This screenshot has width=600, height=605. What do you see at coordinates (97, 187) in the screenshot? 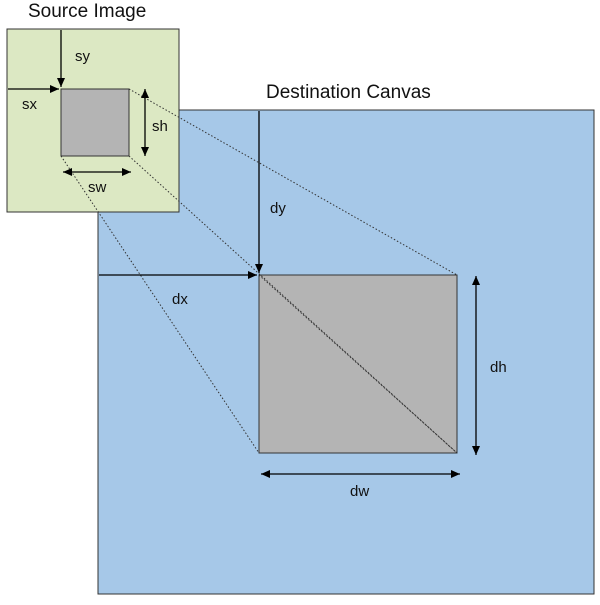
I see `sw-label: sw` at bounding box center [97, 187].